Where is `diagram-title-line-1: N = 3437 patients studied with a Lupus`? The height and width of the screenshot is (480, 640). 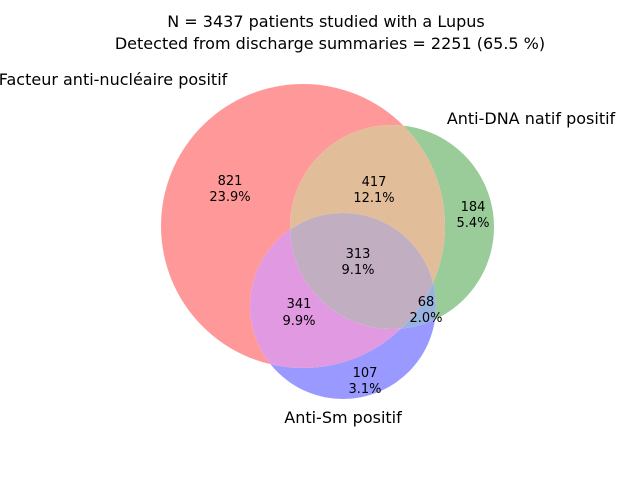
diagram-title-line-1: N = 3437 patients studied with a Lupus is located at coordinates (325, 21).